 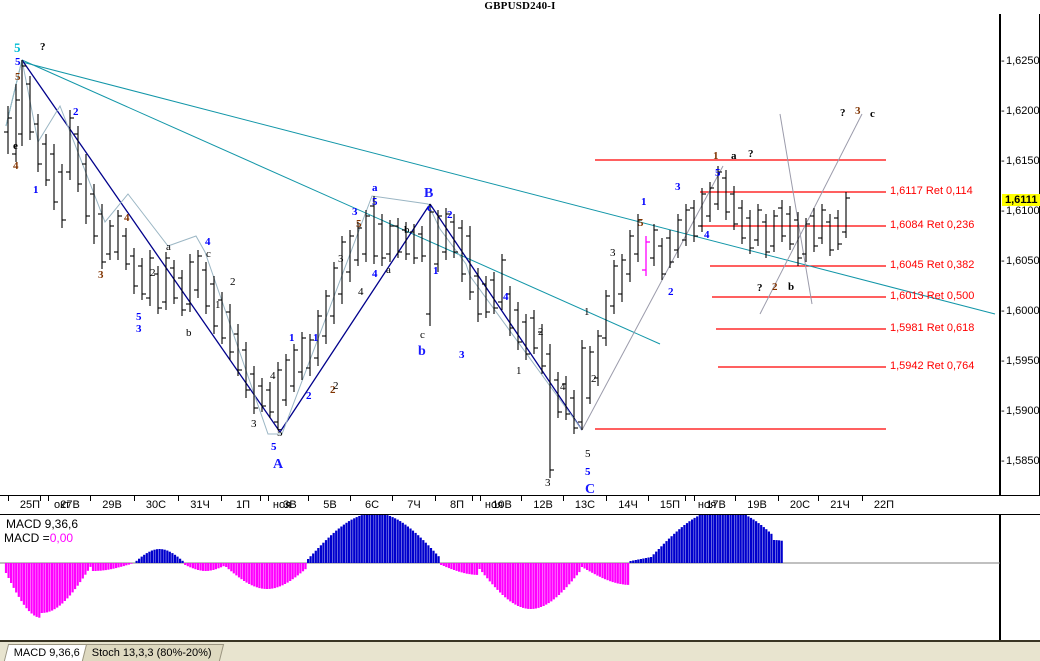 I want to click on wave-label: A, so click(x=278, y=464).